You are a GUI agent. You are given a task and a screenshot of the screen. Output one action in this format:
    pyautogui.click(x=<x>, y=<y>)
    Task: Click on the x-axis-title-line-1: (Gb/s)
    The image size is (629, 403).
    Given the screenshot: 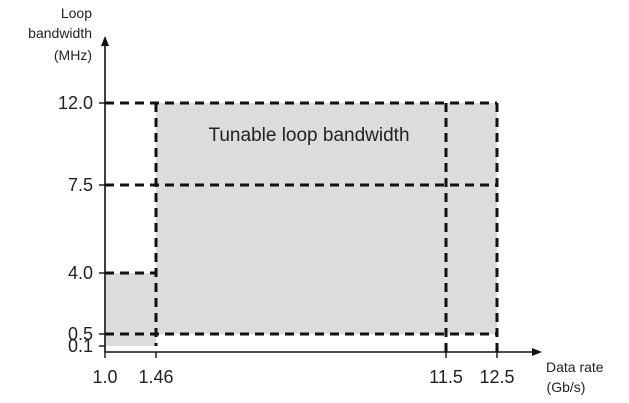 What is the action you would take?
    pyautogui.click(x=566, y=387)
    